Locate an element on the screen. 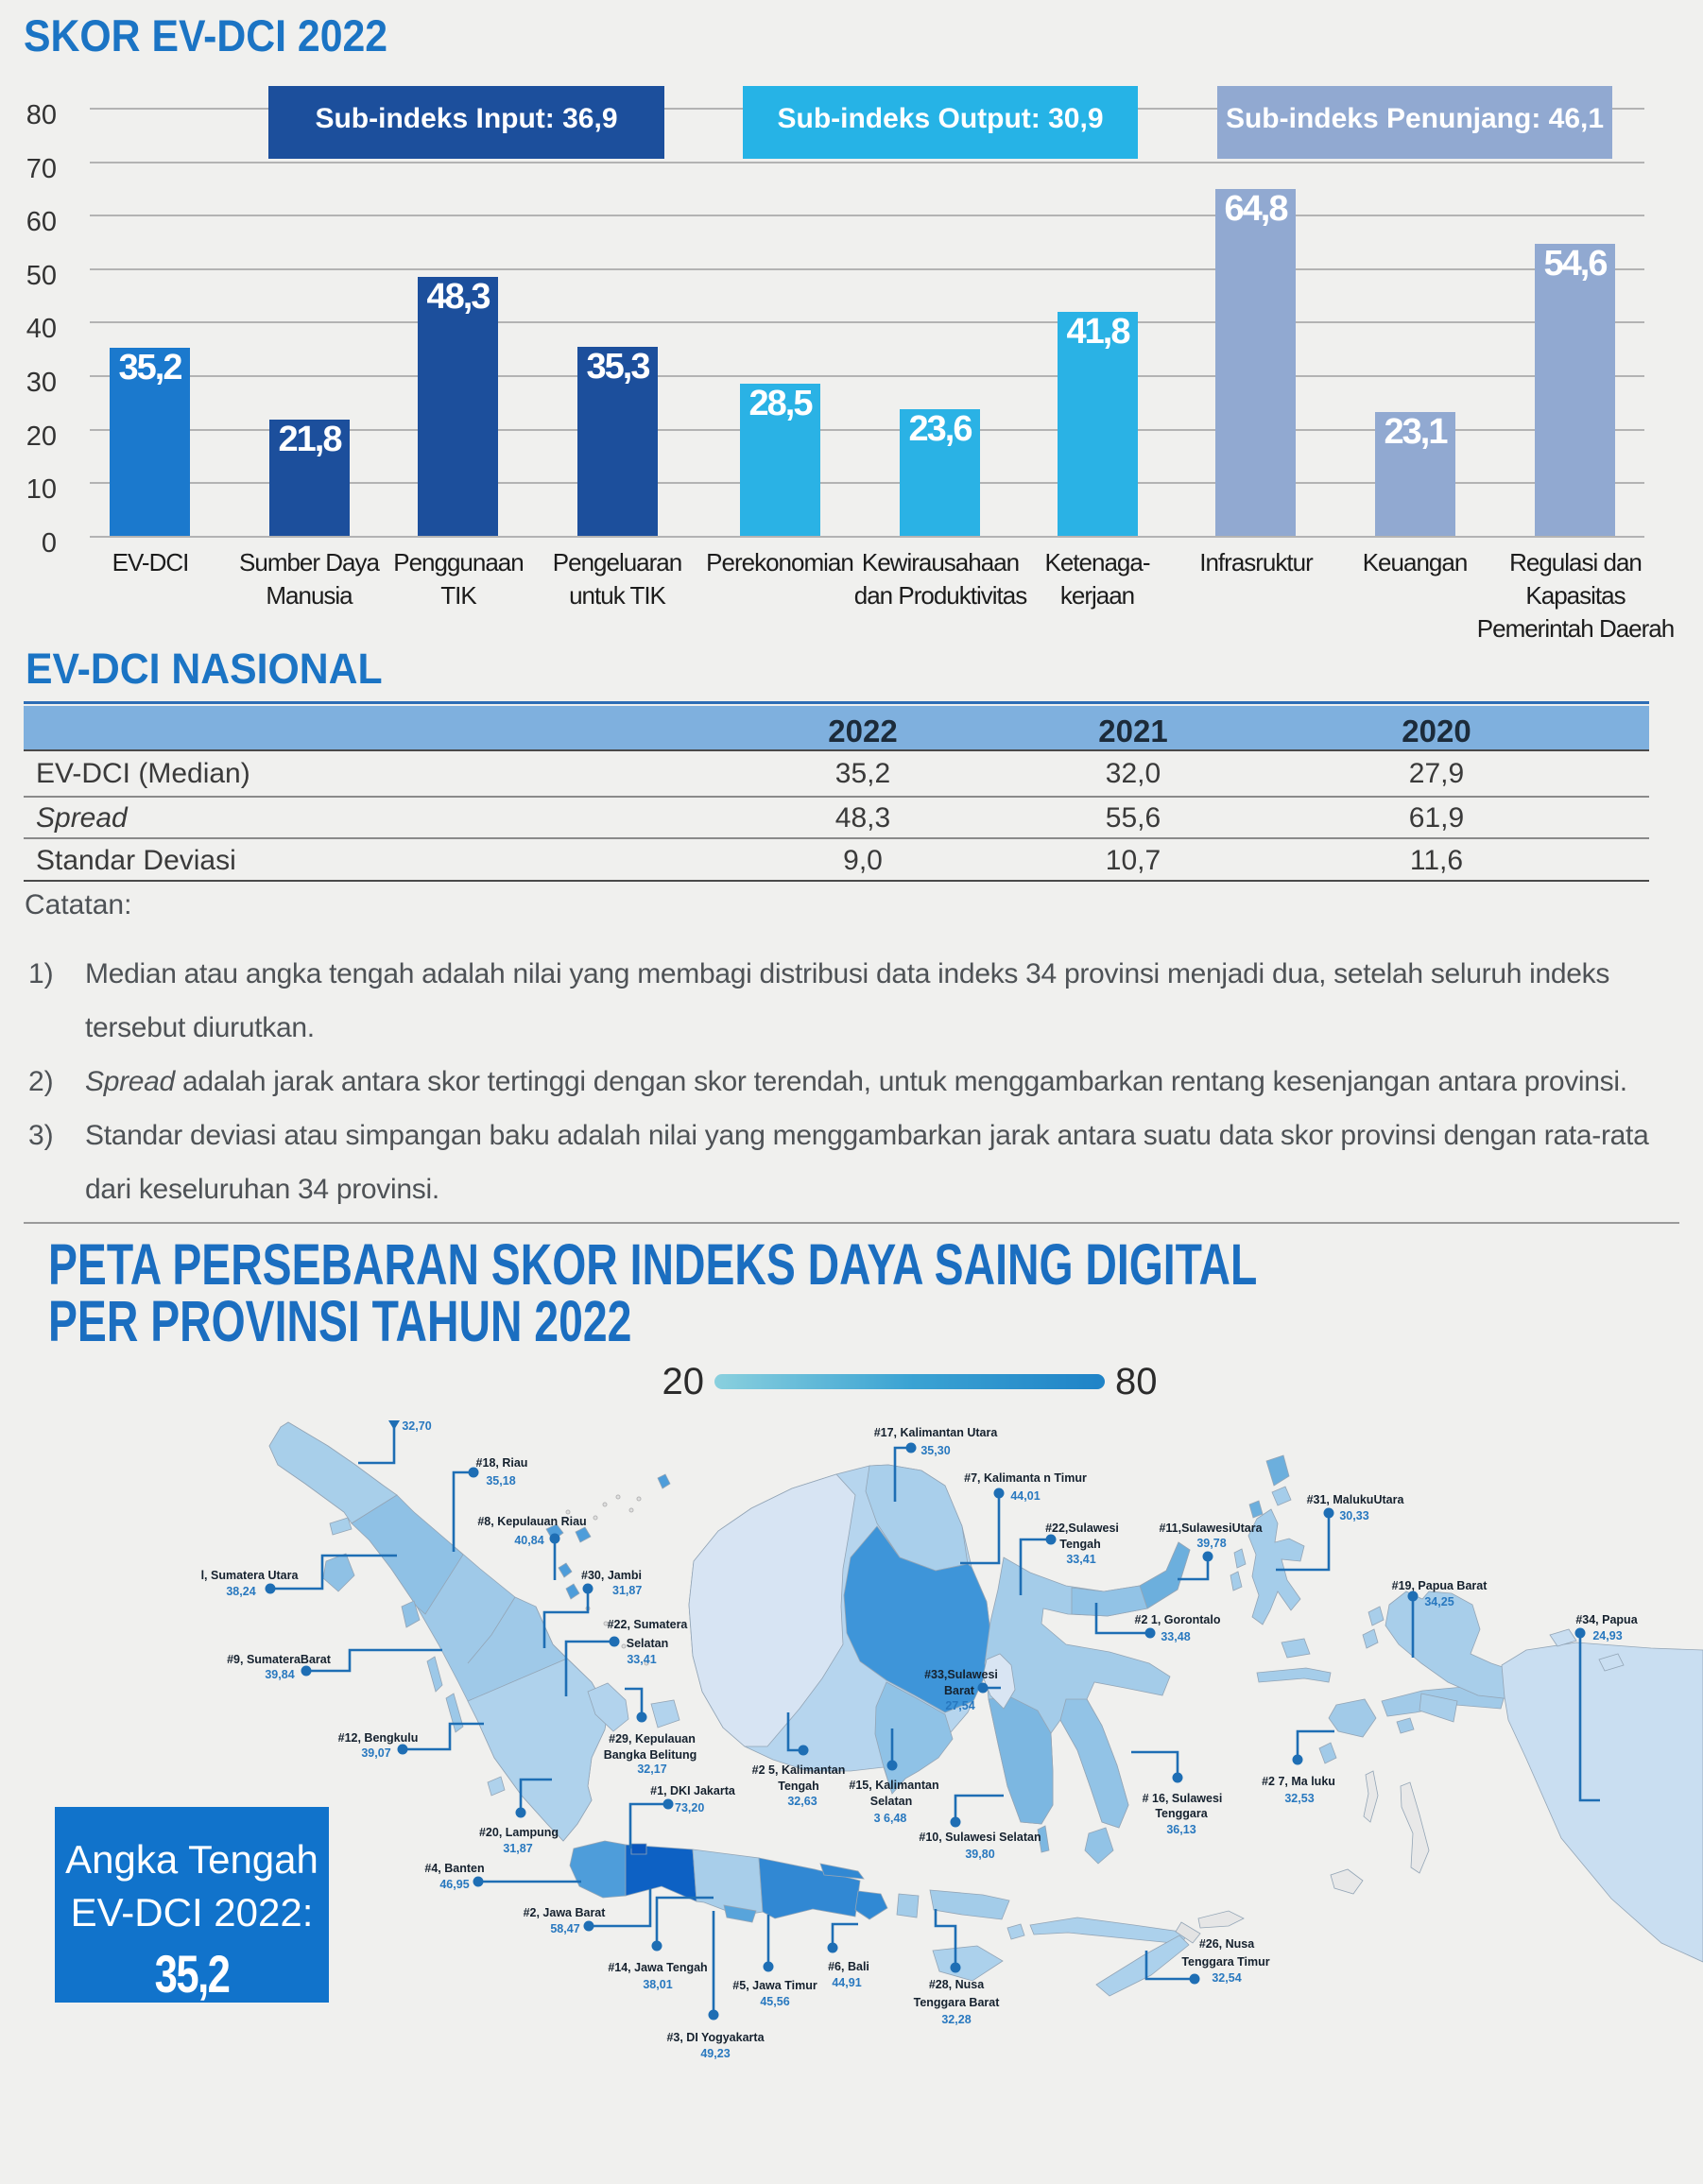 The width and height of the screenshot is (1703, 2184). svg-text: #33,Sulawesi is located at coordinates (961, 1674).